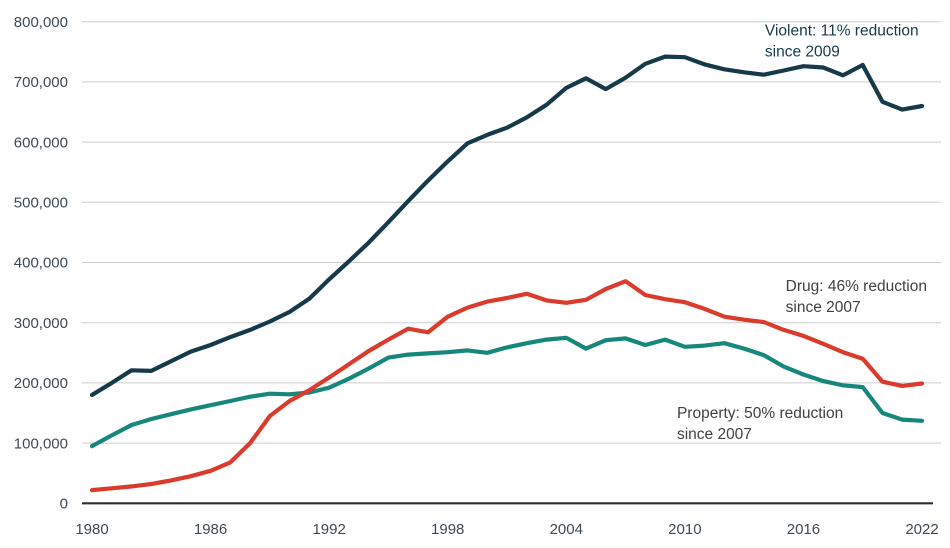  I want to click on y-tick-label: 600,000, so click(41, 142).